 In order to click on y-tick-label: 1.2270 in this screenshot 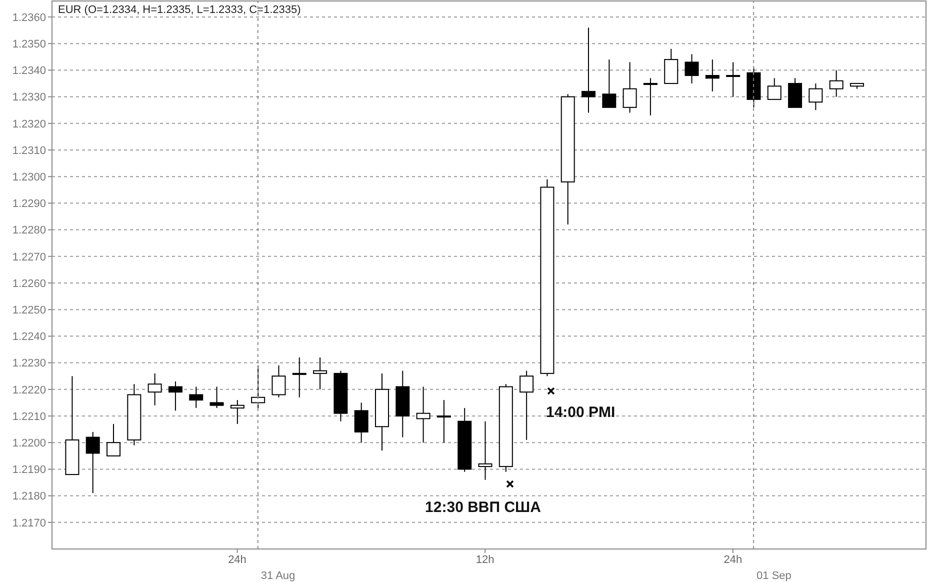, I will do `click(29, 257)`.